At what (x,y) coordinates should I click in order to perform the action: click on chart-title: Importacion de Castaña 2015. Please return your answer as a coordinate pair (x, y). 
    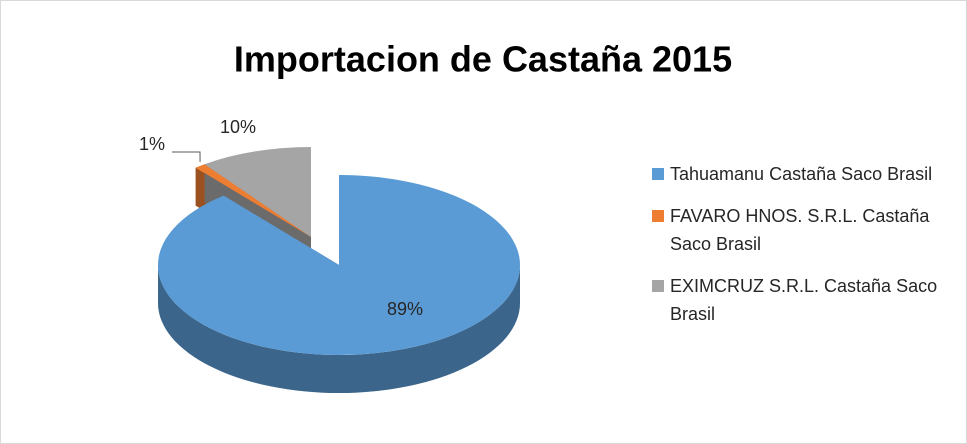
    Looking at the image, I should click on (483, 59).